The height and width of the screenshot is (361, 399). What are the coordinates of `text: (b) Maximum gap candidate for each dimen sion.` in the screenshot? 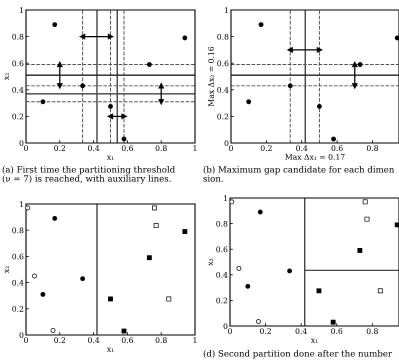 It's located at (298, 174).